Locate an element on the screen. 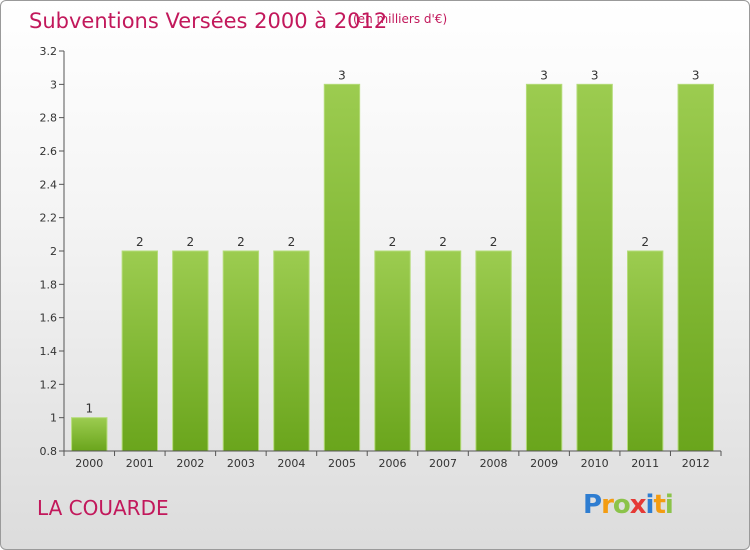 The height and width of the screenshot is (550, 750). bar-2004 is located at coordinates (291, 351).